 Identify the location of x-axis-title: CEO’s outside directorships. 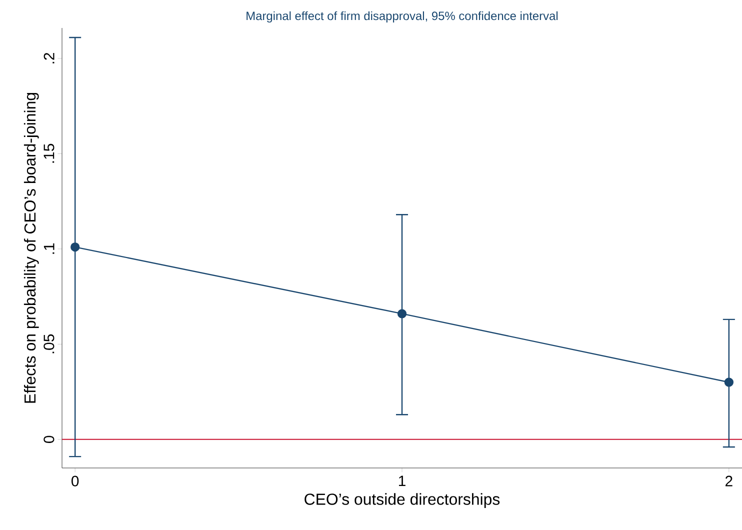
(402, 500).